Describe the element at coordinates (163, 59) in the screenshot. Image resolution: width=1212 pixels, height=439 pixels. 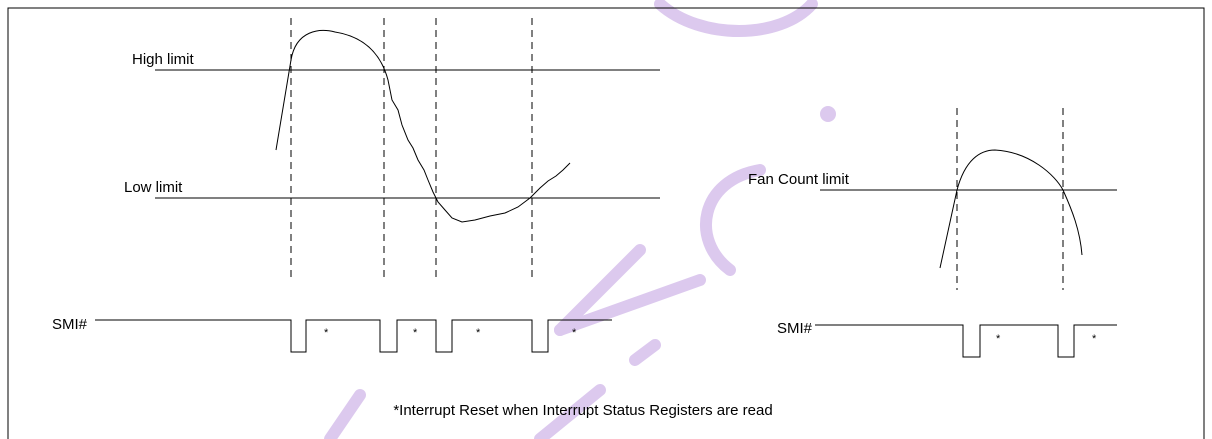
I see `high-limit-label: High limit` at that location.